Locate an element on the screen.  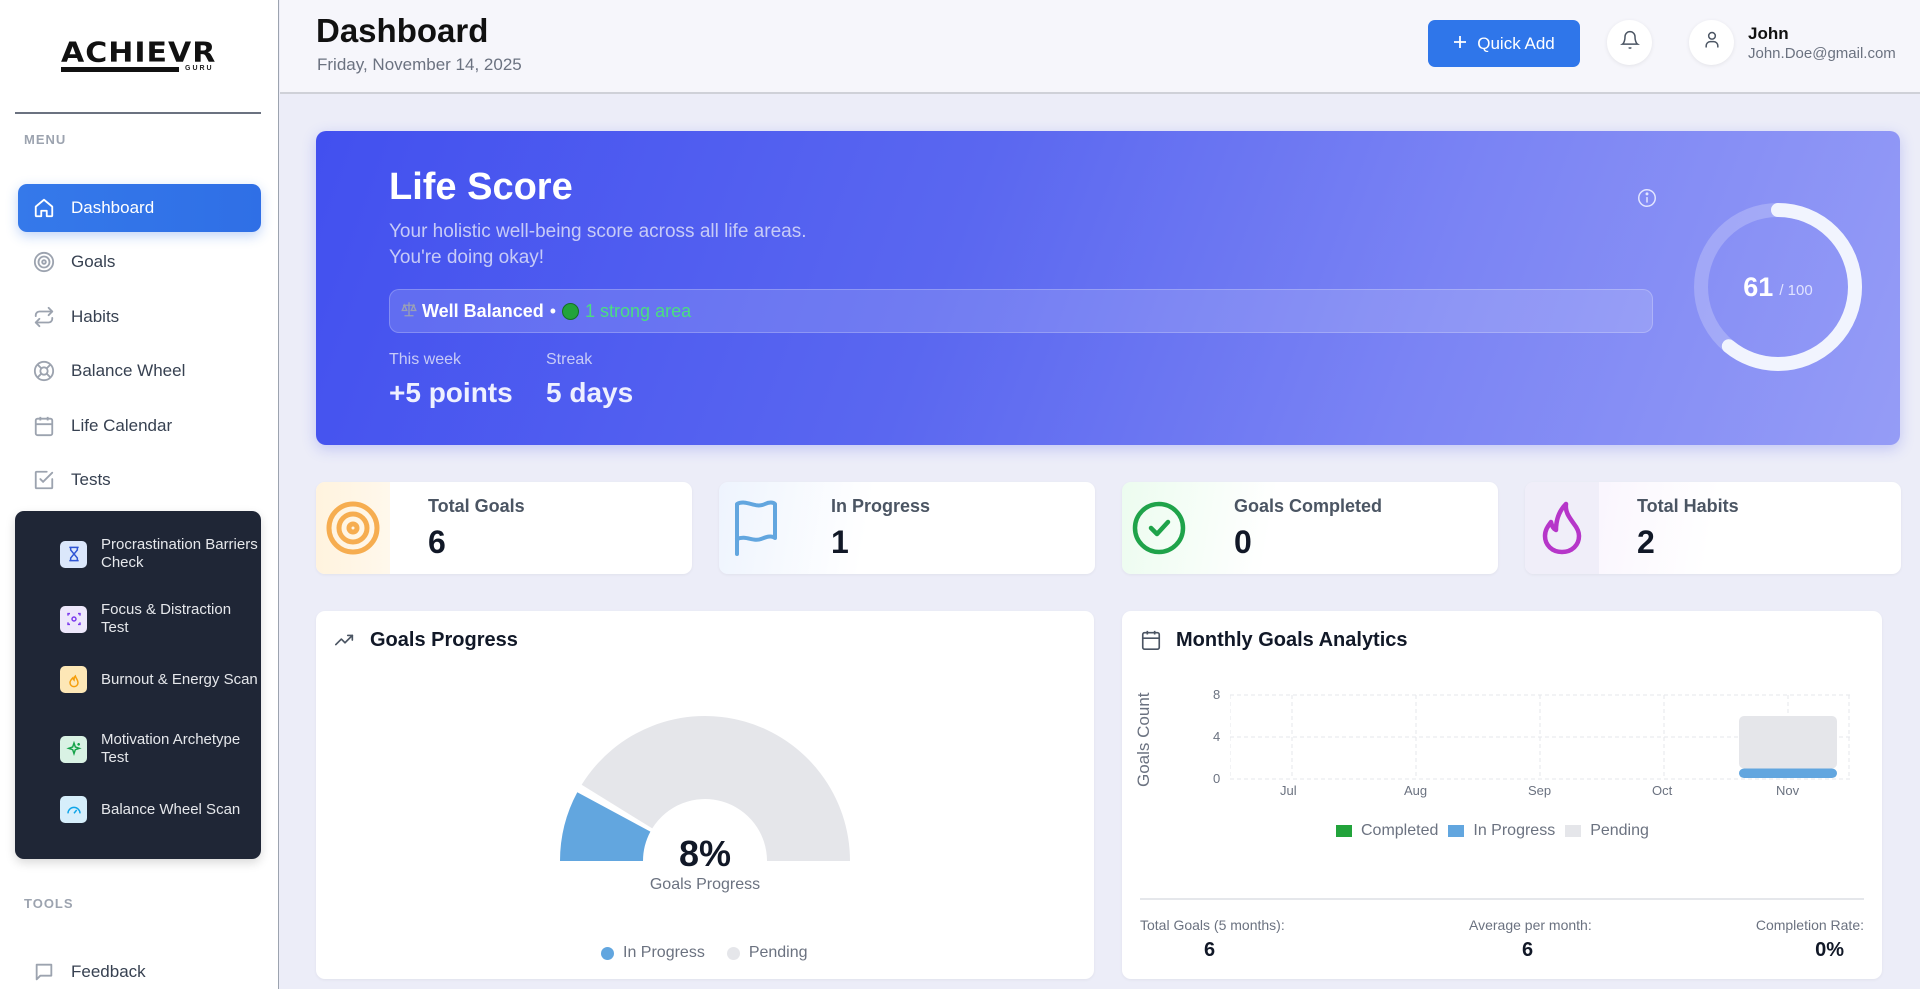
tools-section-label: TOOLS is located at coordinates (49, 903).